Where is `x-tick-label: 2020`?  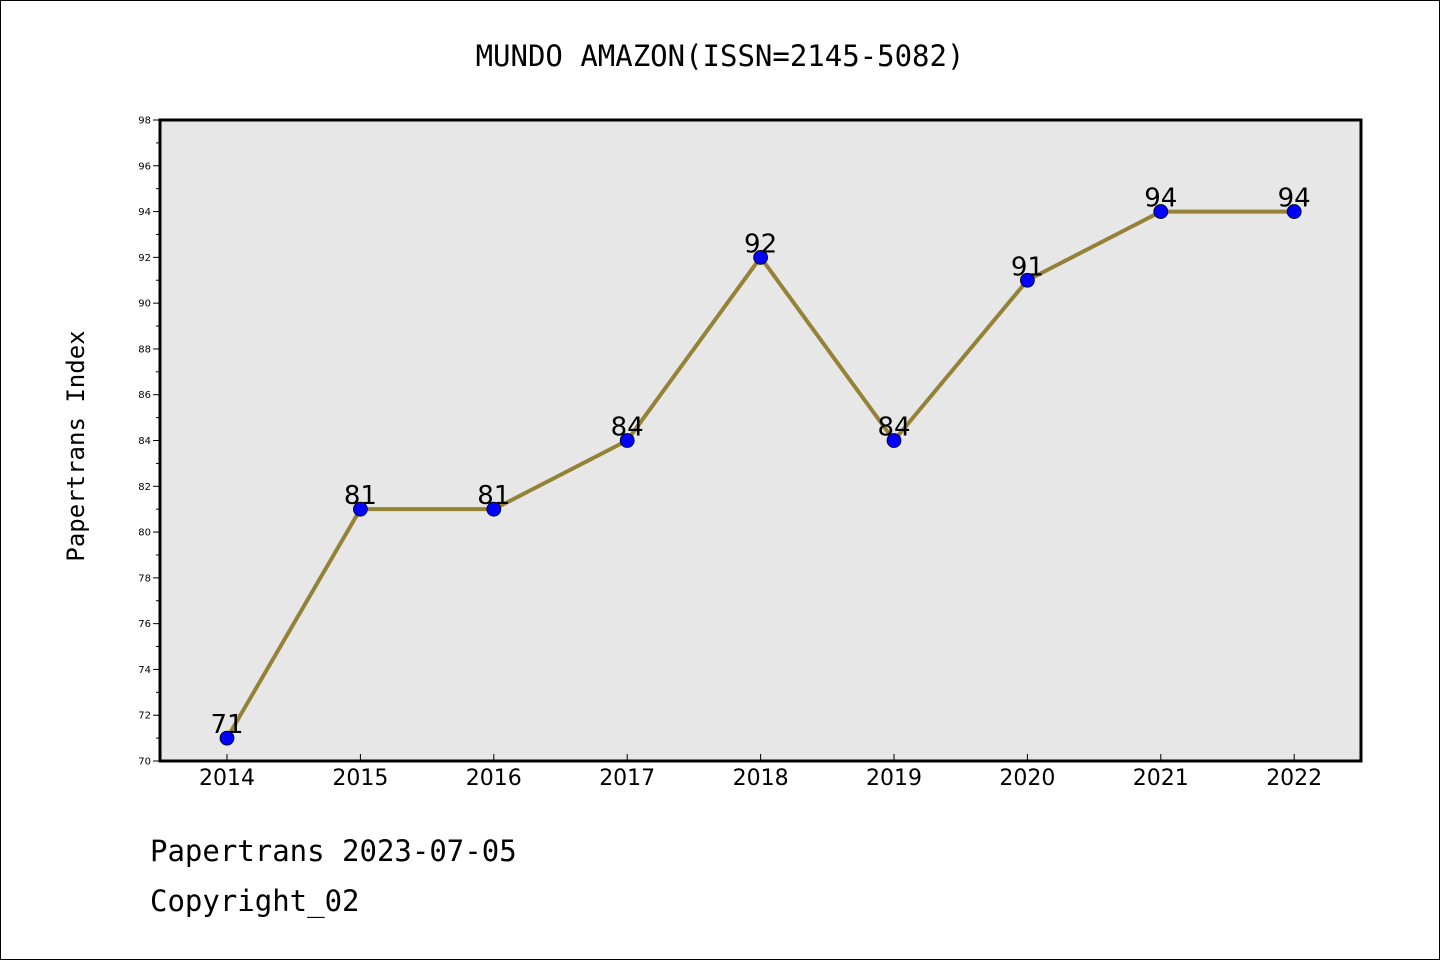 x-tick-label: 2020 is located at coordinates (1027, 778).